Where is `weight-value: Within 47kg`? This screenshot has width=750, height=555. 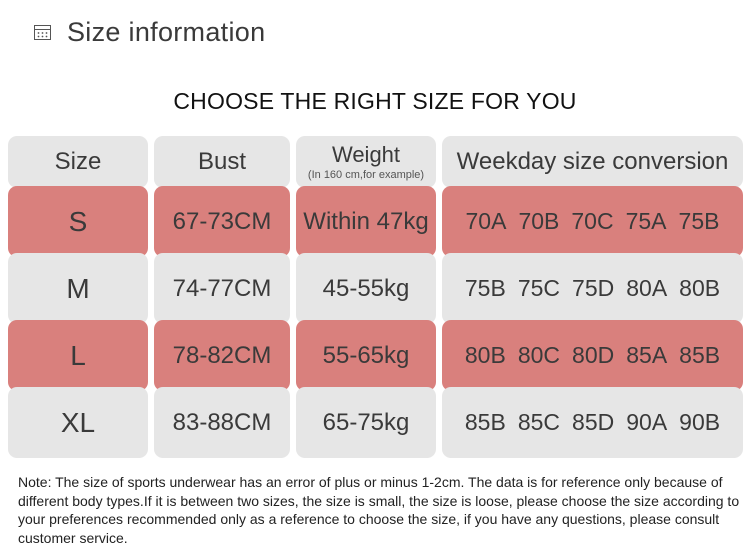
weight-value: Within 47kg is located at coordinates (366, 221).